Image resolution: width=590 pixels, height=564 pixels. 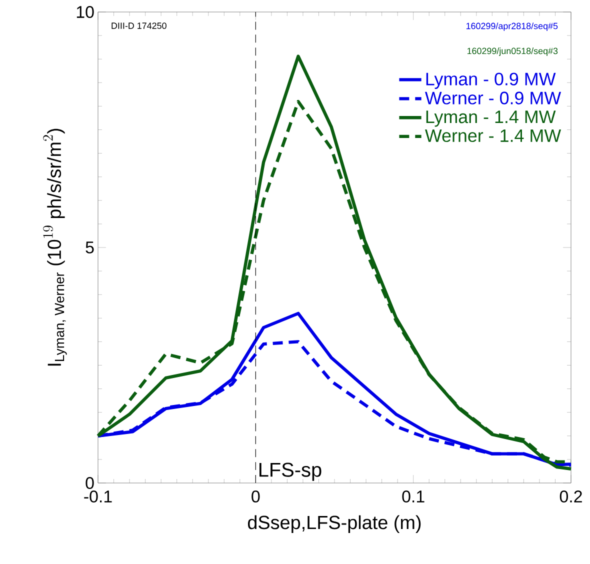 I want to click on x-tick-label: -0.1, so click(x=98, y=496).